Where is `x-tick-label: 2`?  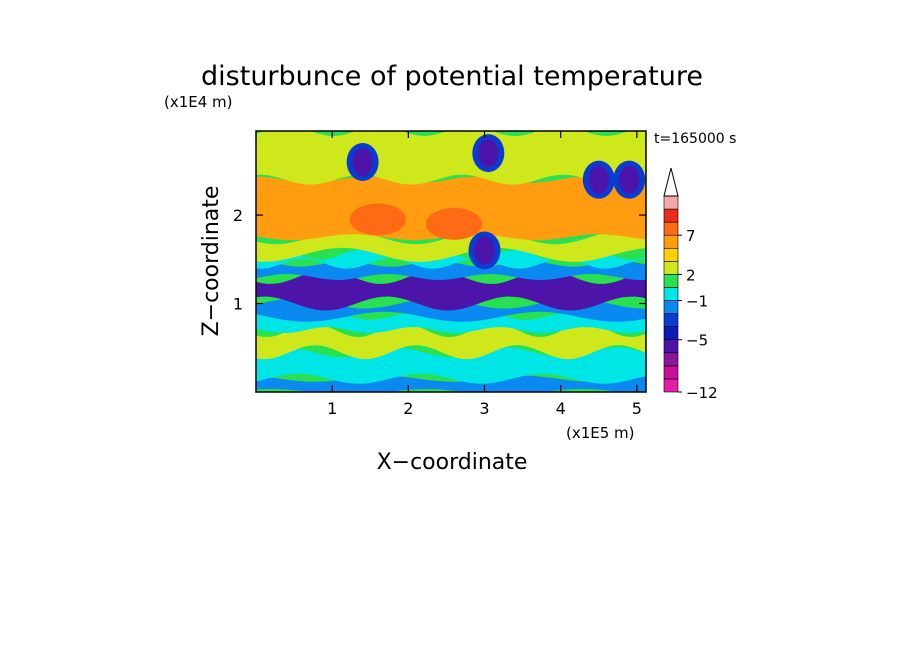 x-tick-label: 2 is located at coordinates (408, 408).